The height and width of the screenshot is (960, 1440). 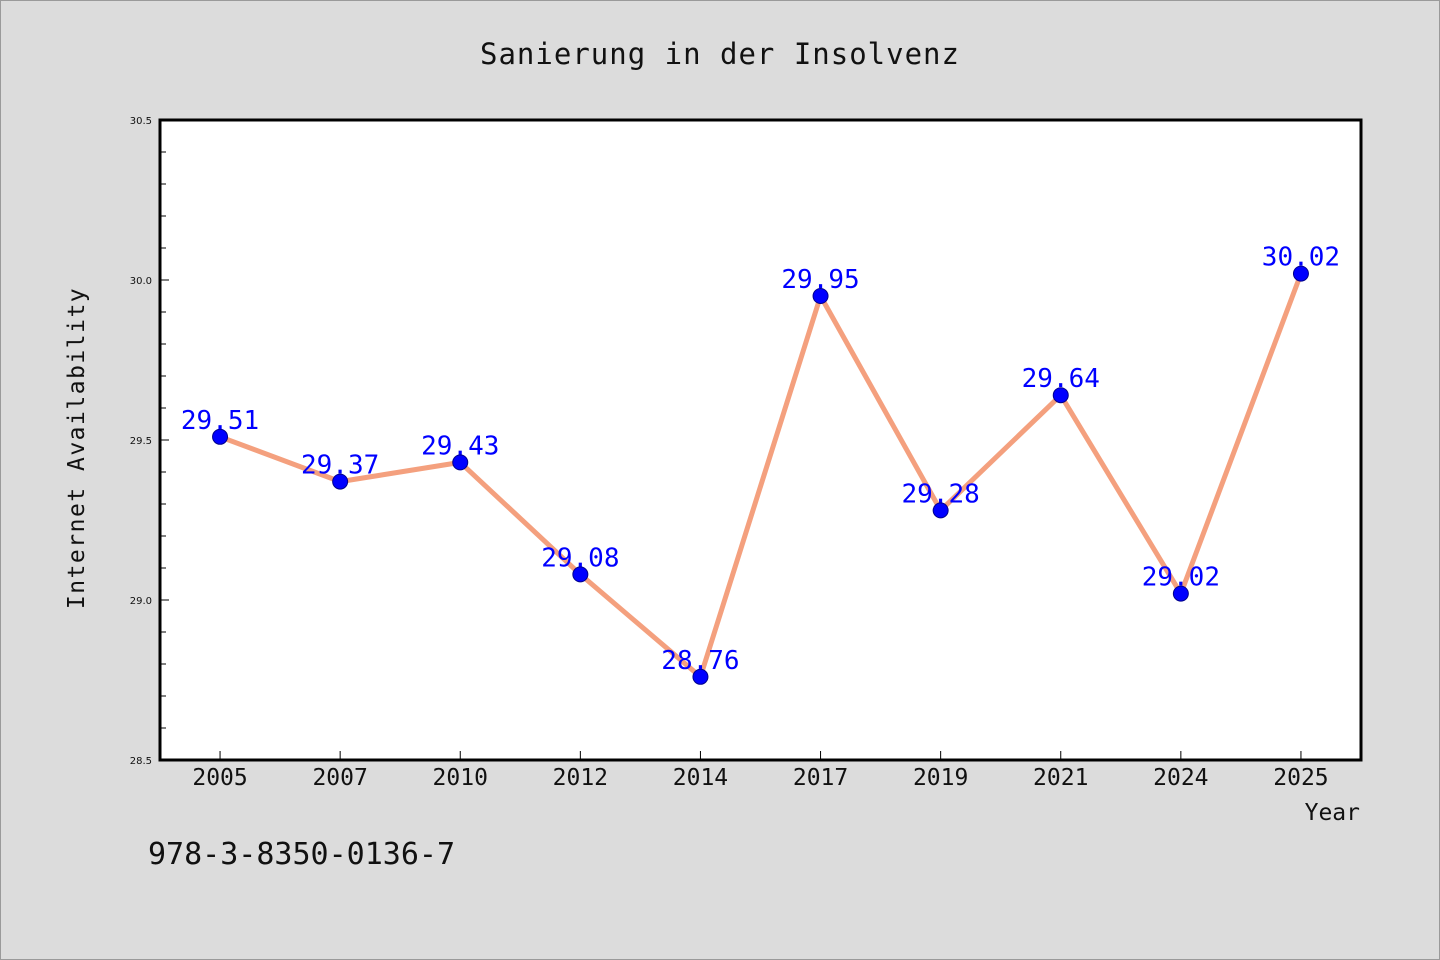 What do you see at coordinates (301, 854) in the screenshot?
I see `isbn-text: 978-3-8350-0136-7` at bounding box center [301, 854].